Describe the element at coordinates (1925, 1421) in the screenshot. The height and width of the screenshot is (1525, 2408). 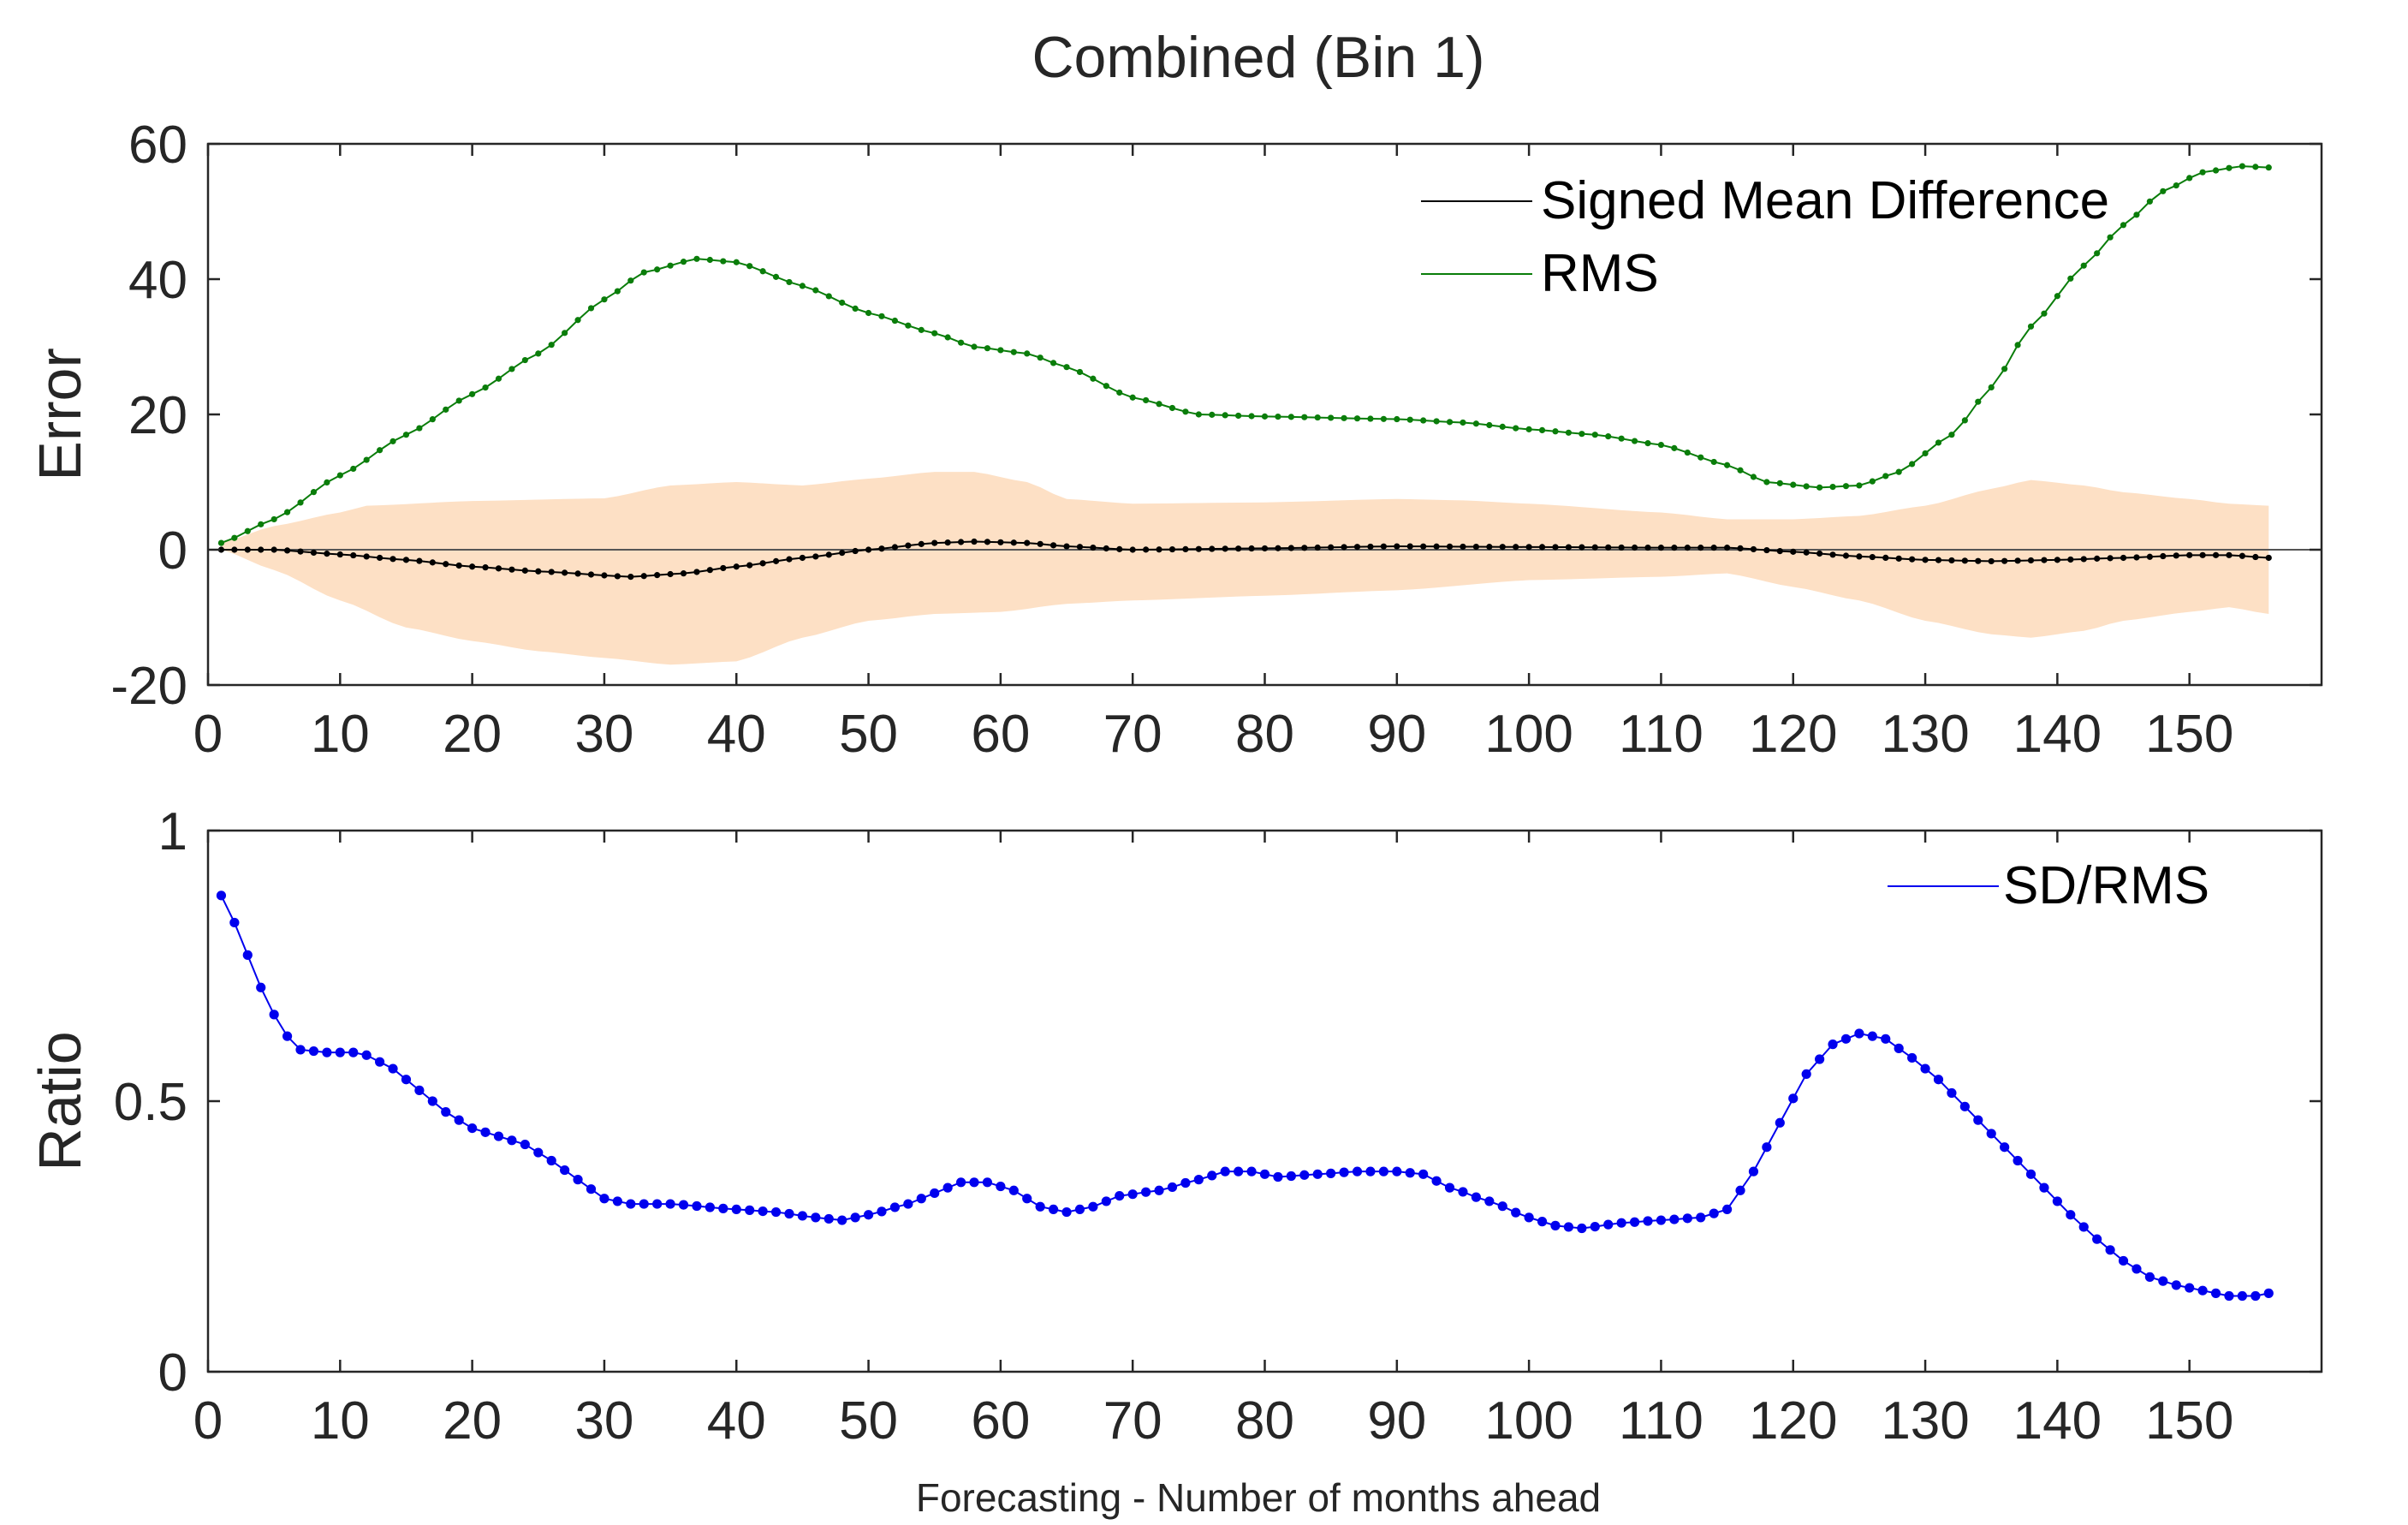
I see `x-tick-label: 130` at that location.